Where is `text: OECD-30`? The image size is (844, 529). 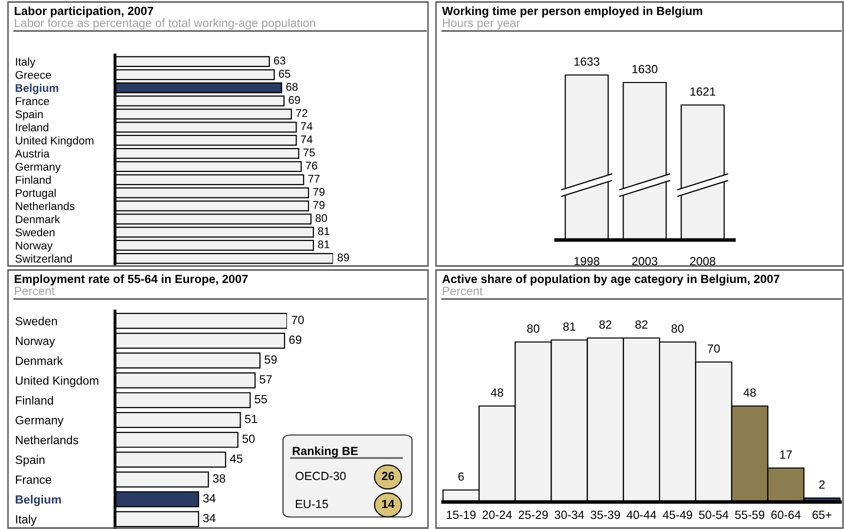
text: OECD-30 is located at coordinates (321, 476).